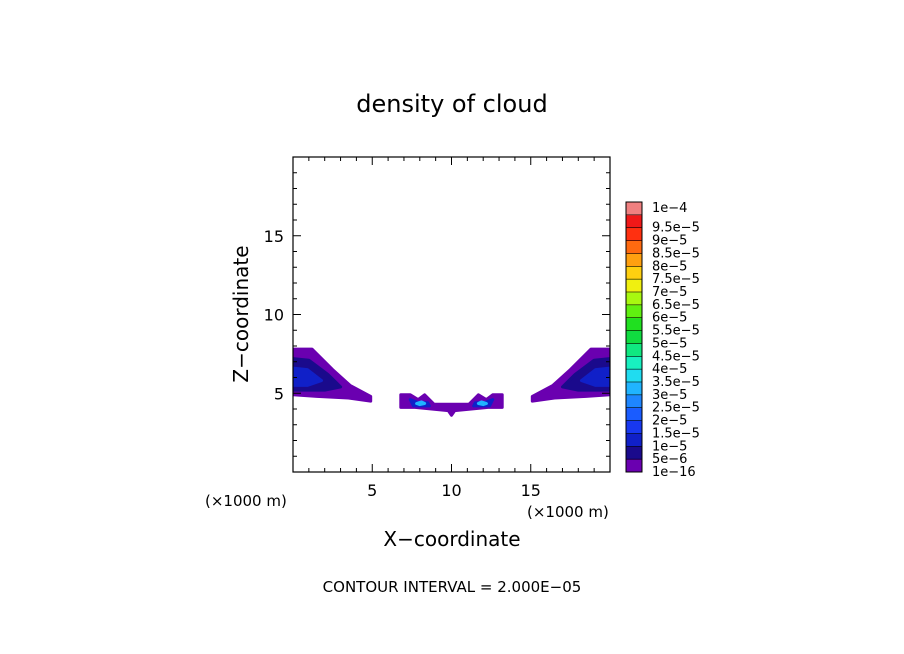 This screenshot has width=904, height=654. What do you see at coordinates (274, 315) in the screenshot?
I see `y-tick-label: 10` at bounding box center [274, 315].